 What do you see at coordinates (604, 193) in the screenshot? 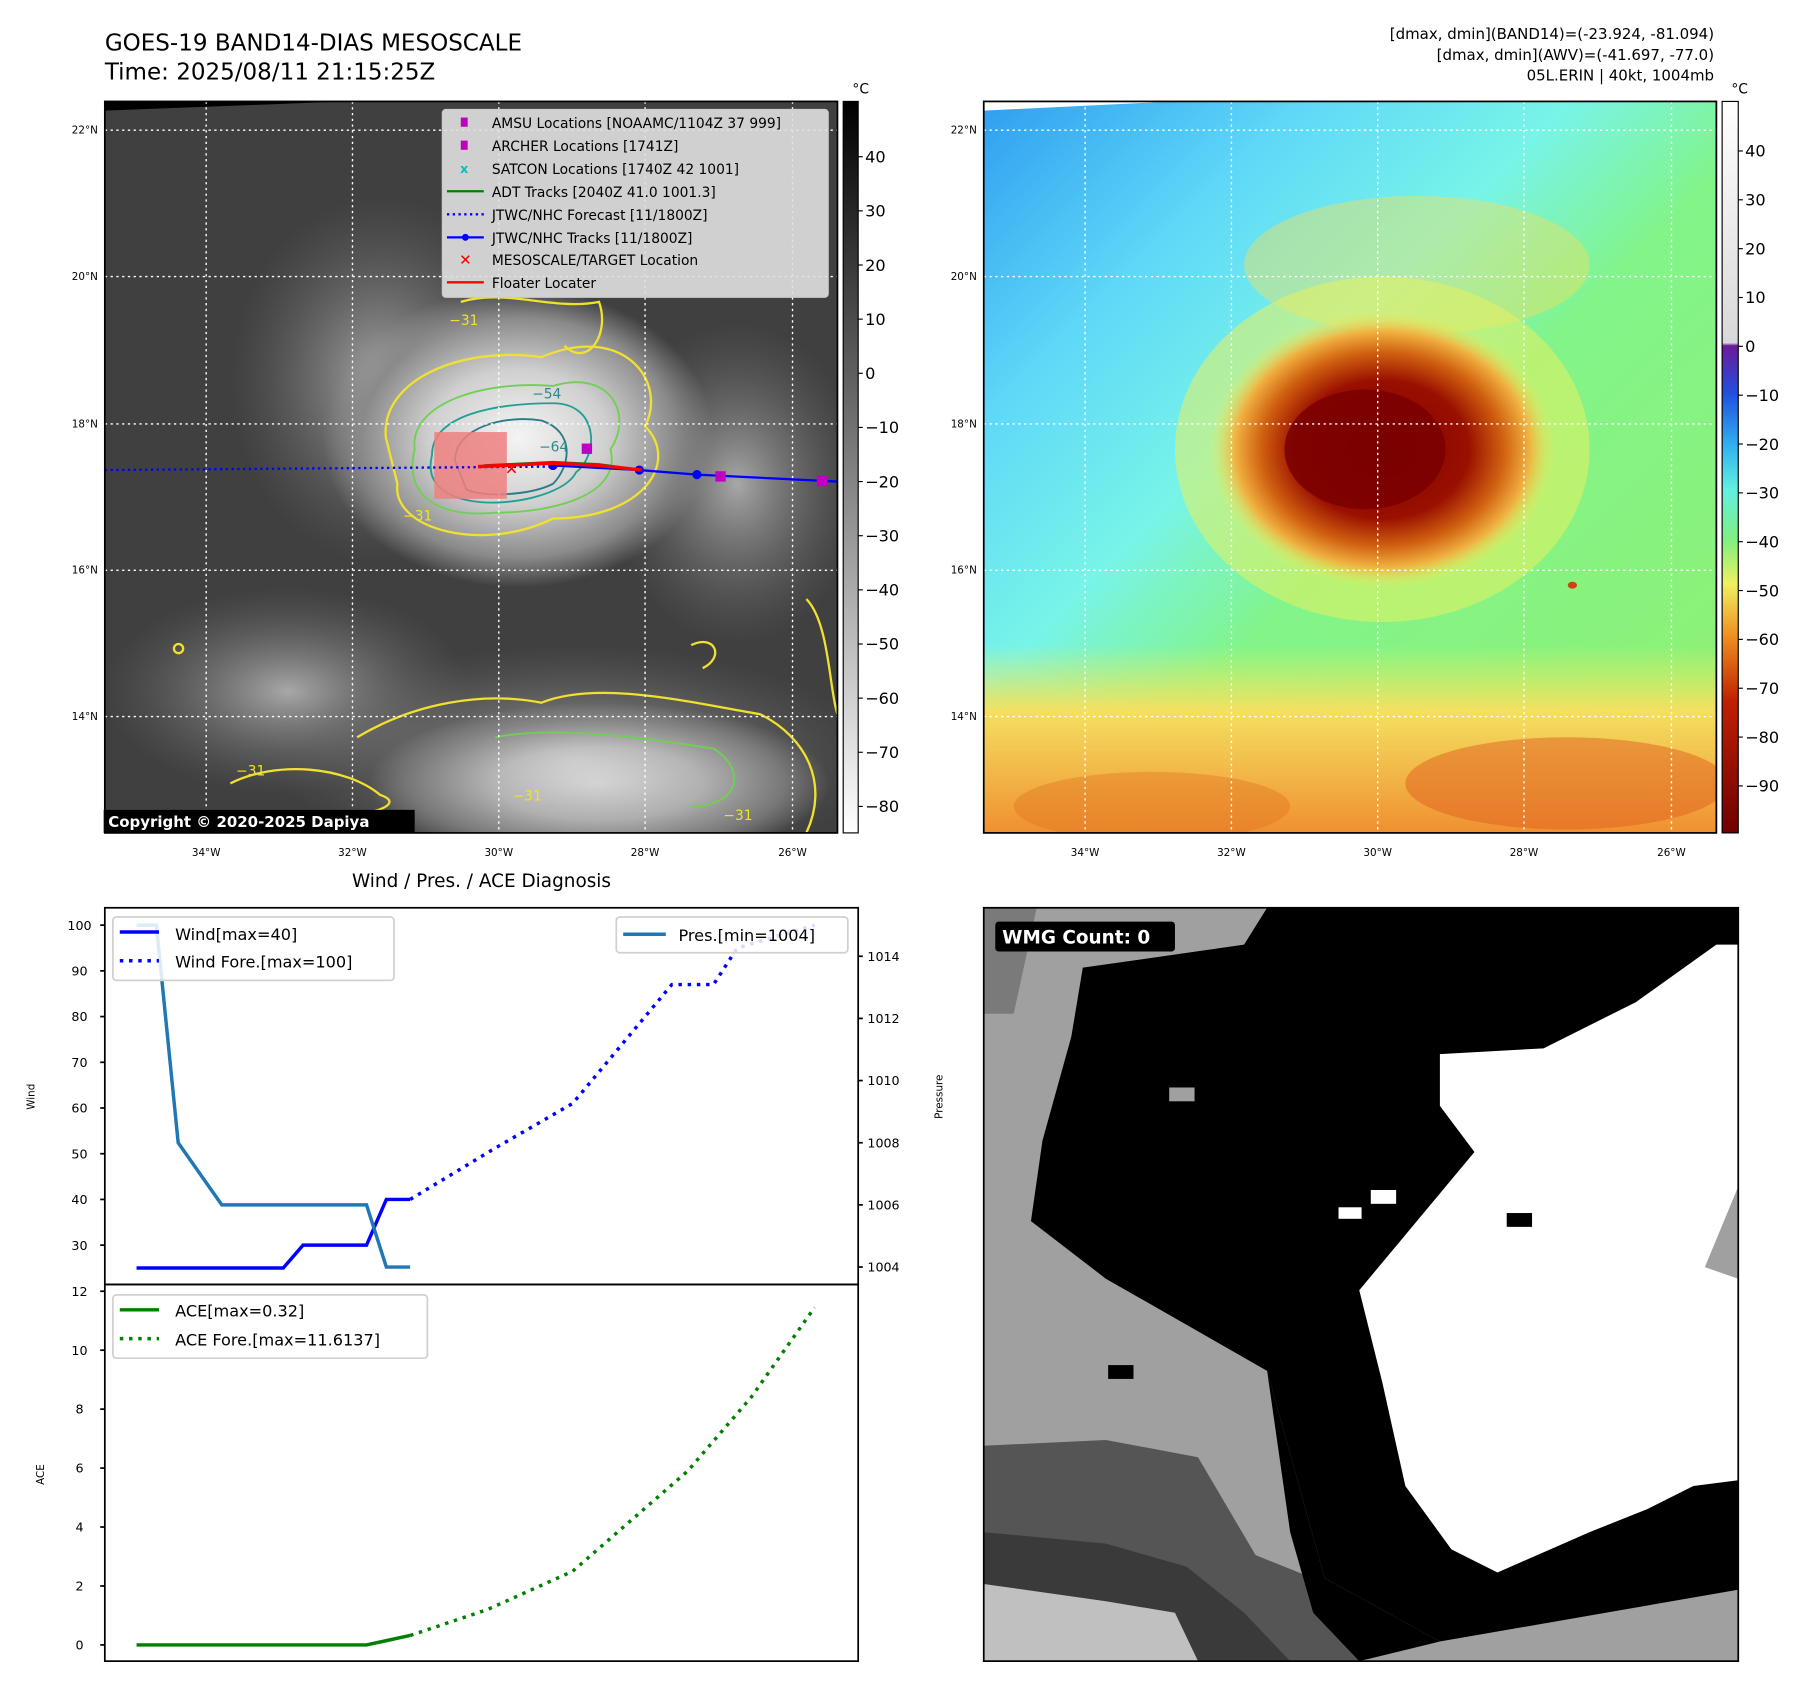
I see `legend-item: ADT Tracks [2040Z 41.0 1001.3]` at bounding box center [604, 193].